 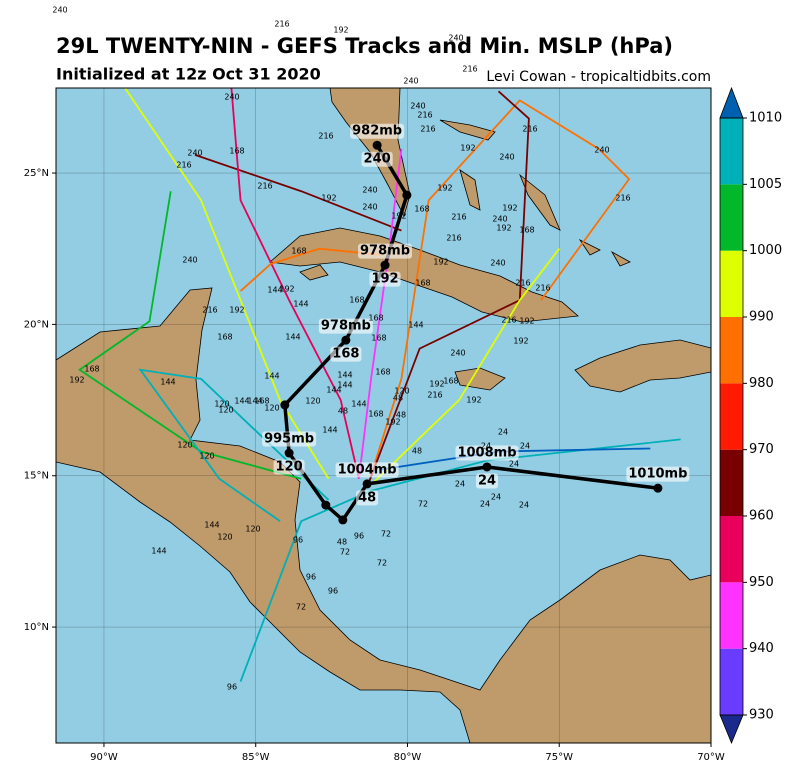 What do you see at coordinates (104, 757) in the screenshot?
I see `x-tick-label: 90°W` at bounding box center [104, 757].